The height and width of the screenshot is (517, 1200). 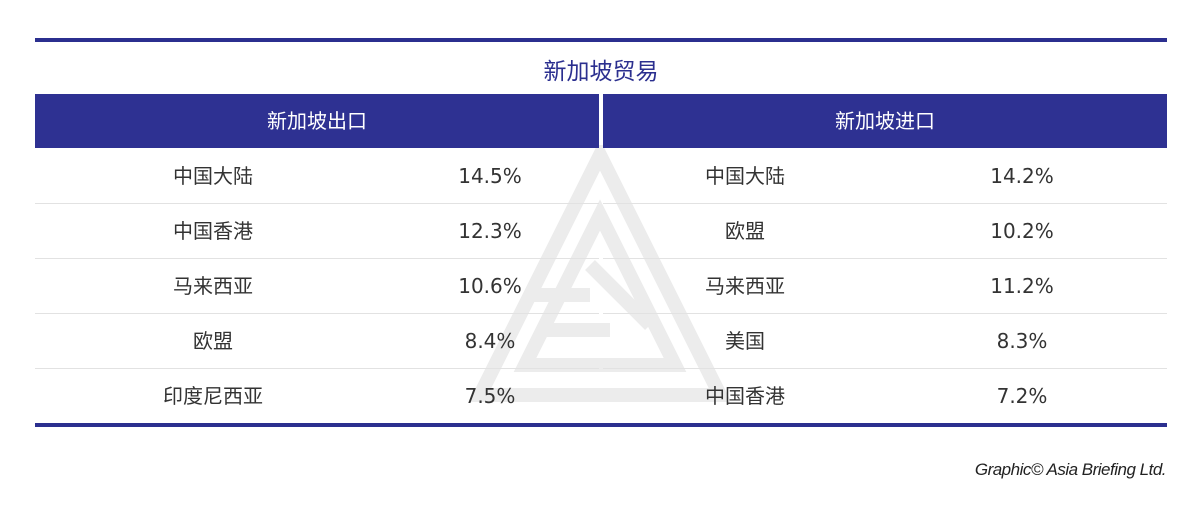 What do you see at coordinates (601, 72) in the screenshot?
I see `table-title: 新加坡贸易` at bounding box center [601, 72].